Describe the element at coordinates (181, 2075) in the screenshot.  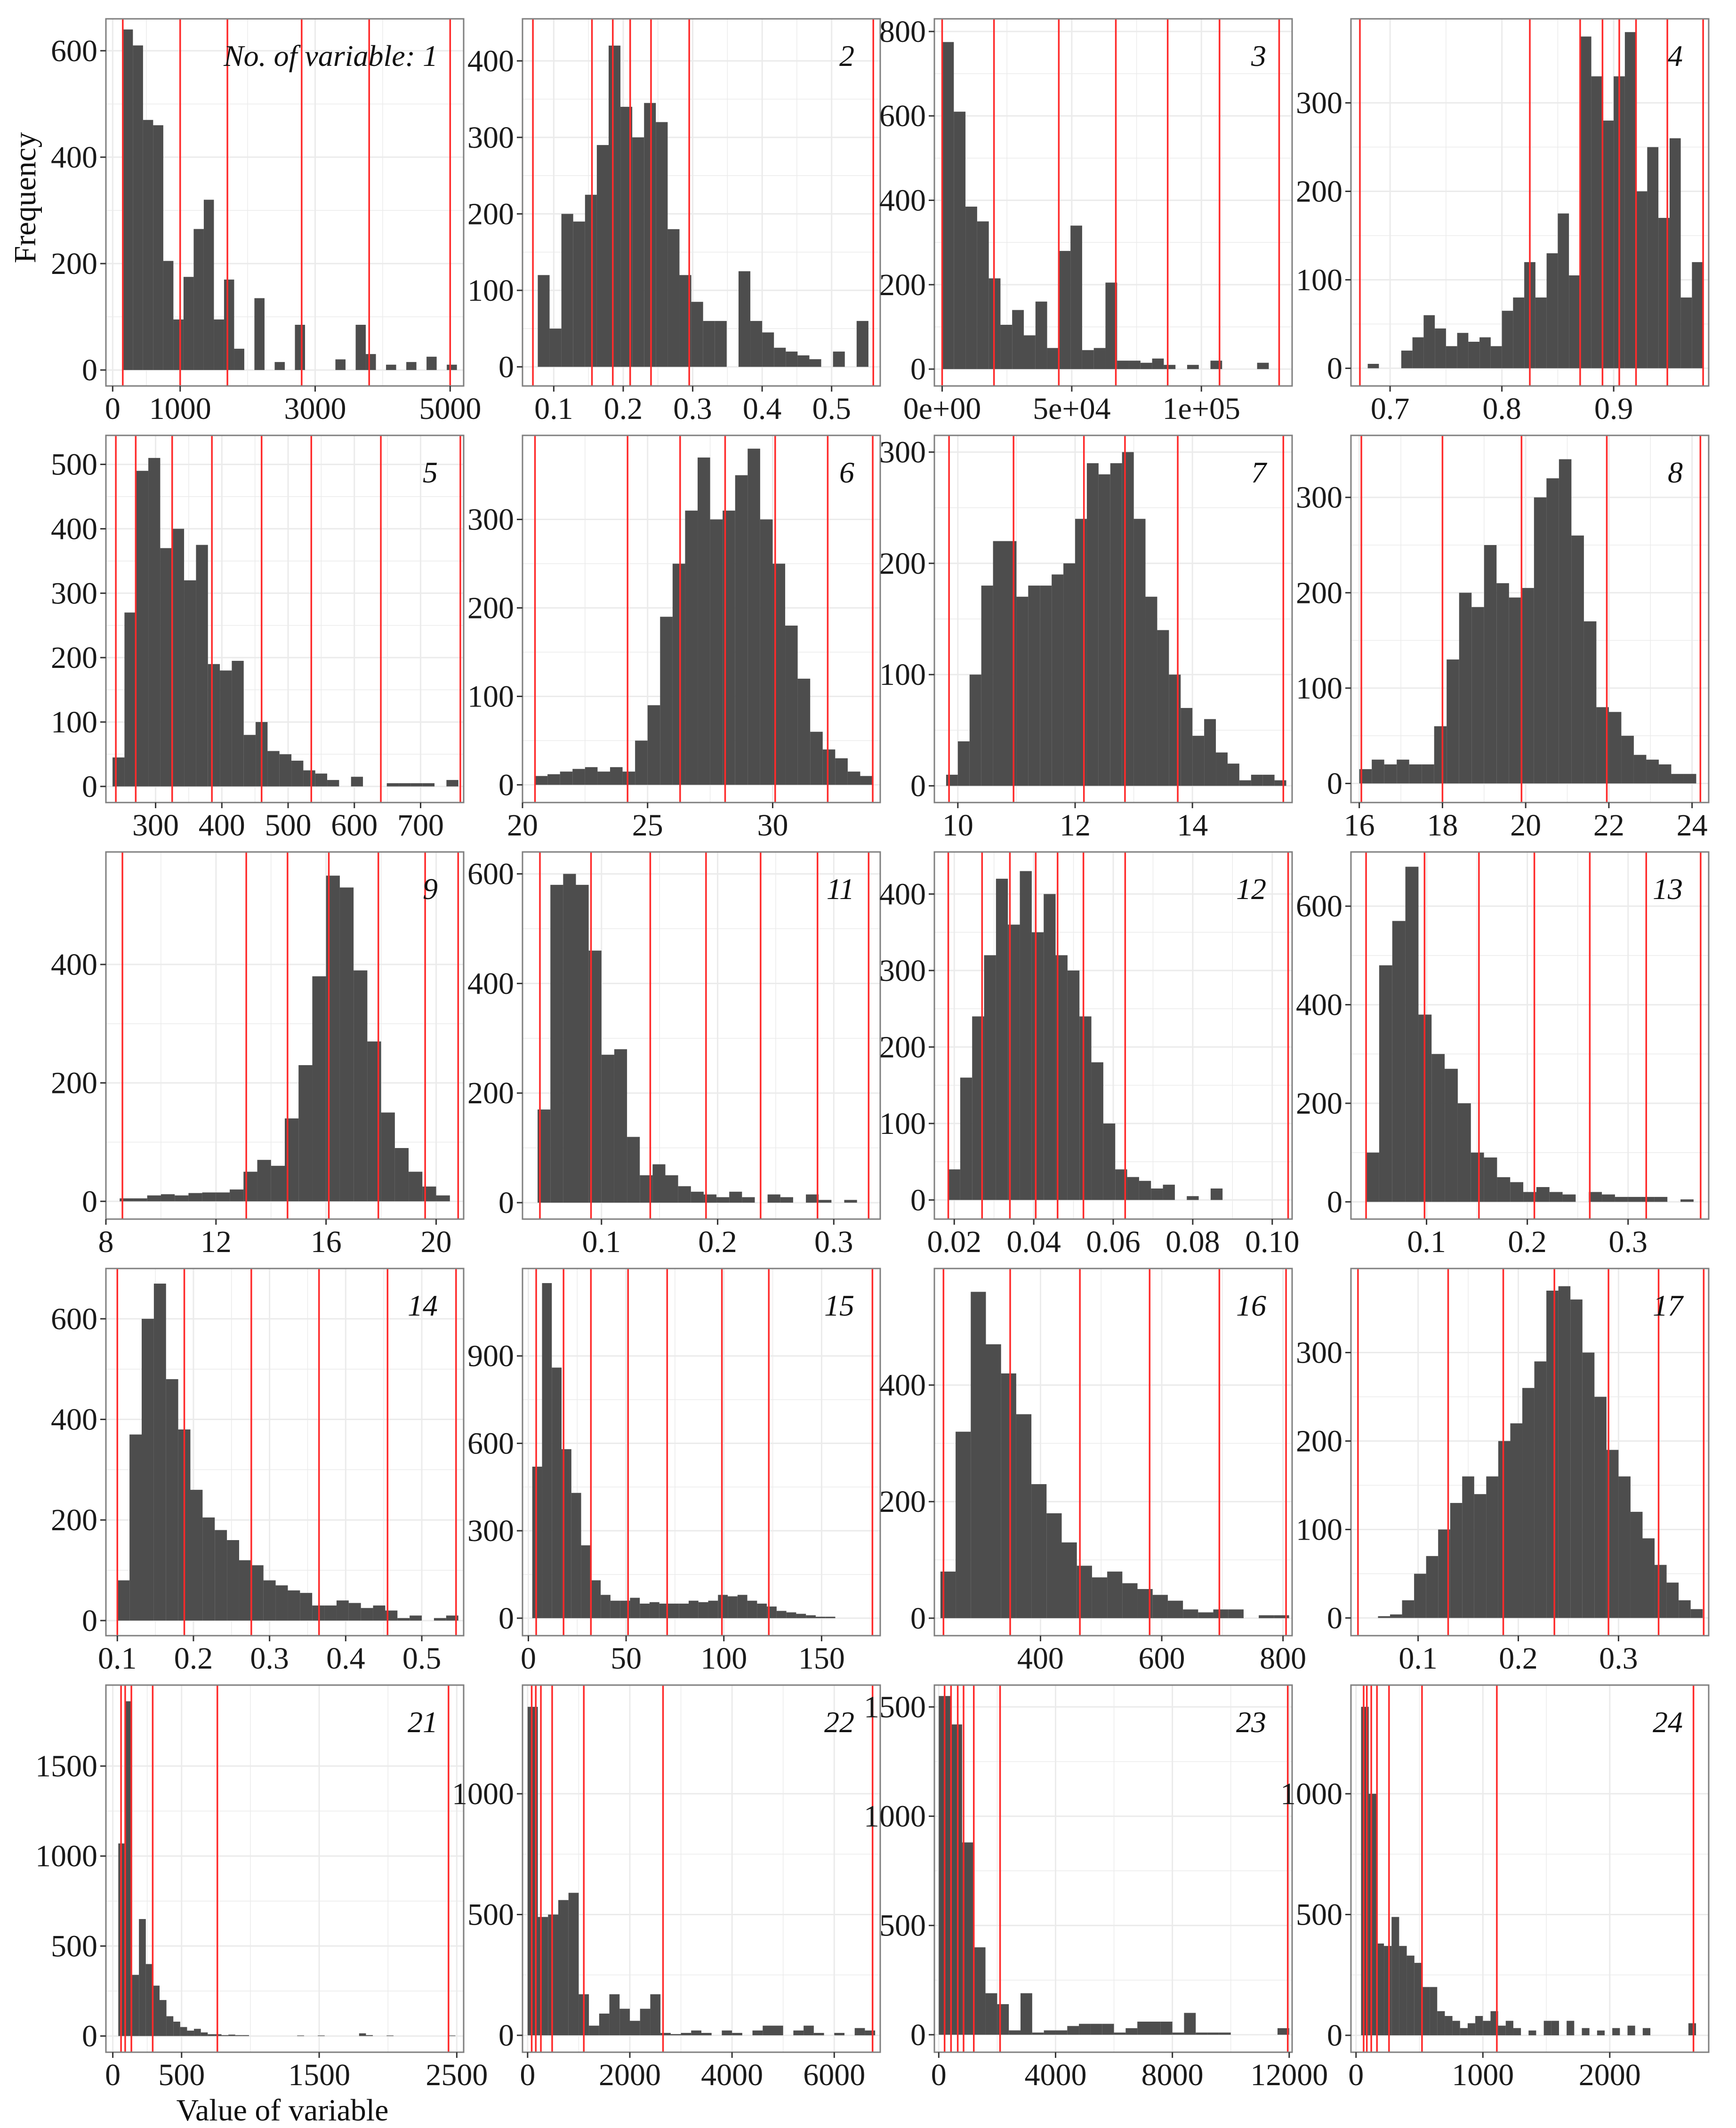
I see `x-tick-label: 500` at that location.